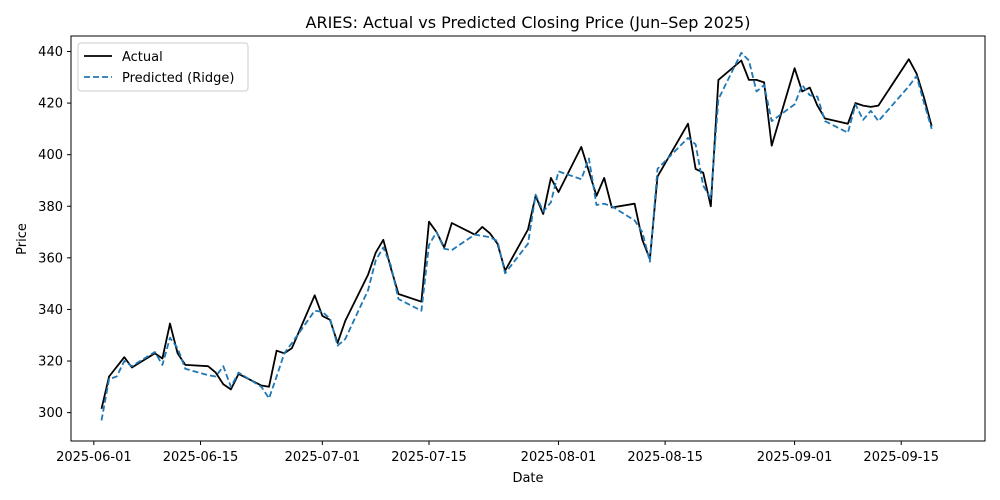 The height and width of the screenshot is (500, 1000). I want to click on legend-label-predicted: Predicted (Ridge), so click(178, 78).